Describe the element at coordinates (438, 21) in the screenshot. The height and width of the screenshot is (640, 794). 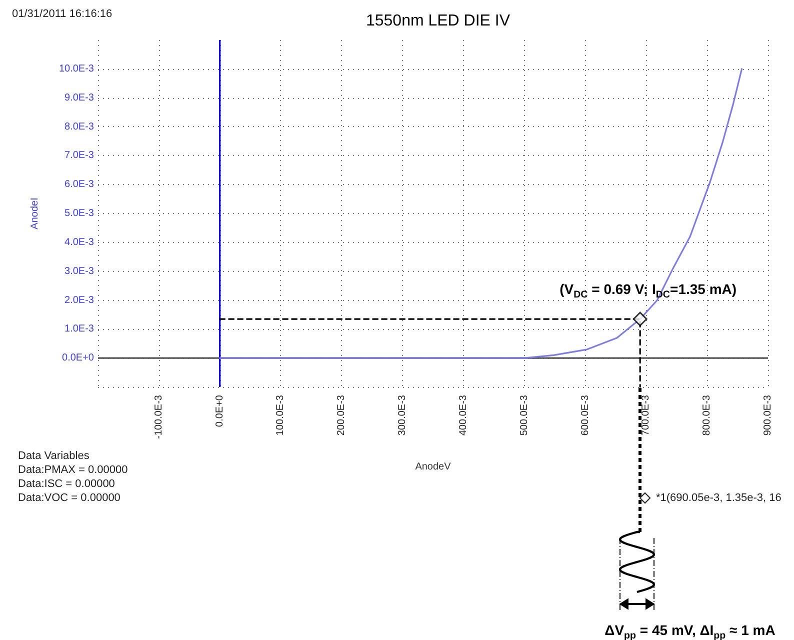
I see `chart-title: 1550nm LED DIE IV` at that location.